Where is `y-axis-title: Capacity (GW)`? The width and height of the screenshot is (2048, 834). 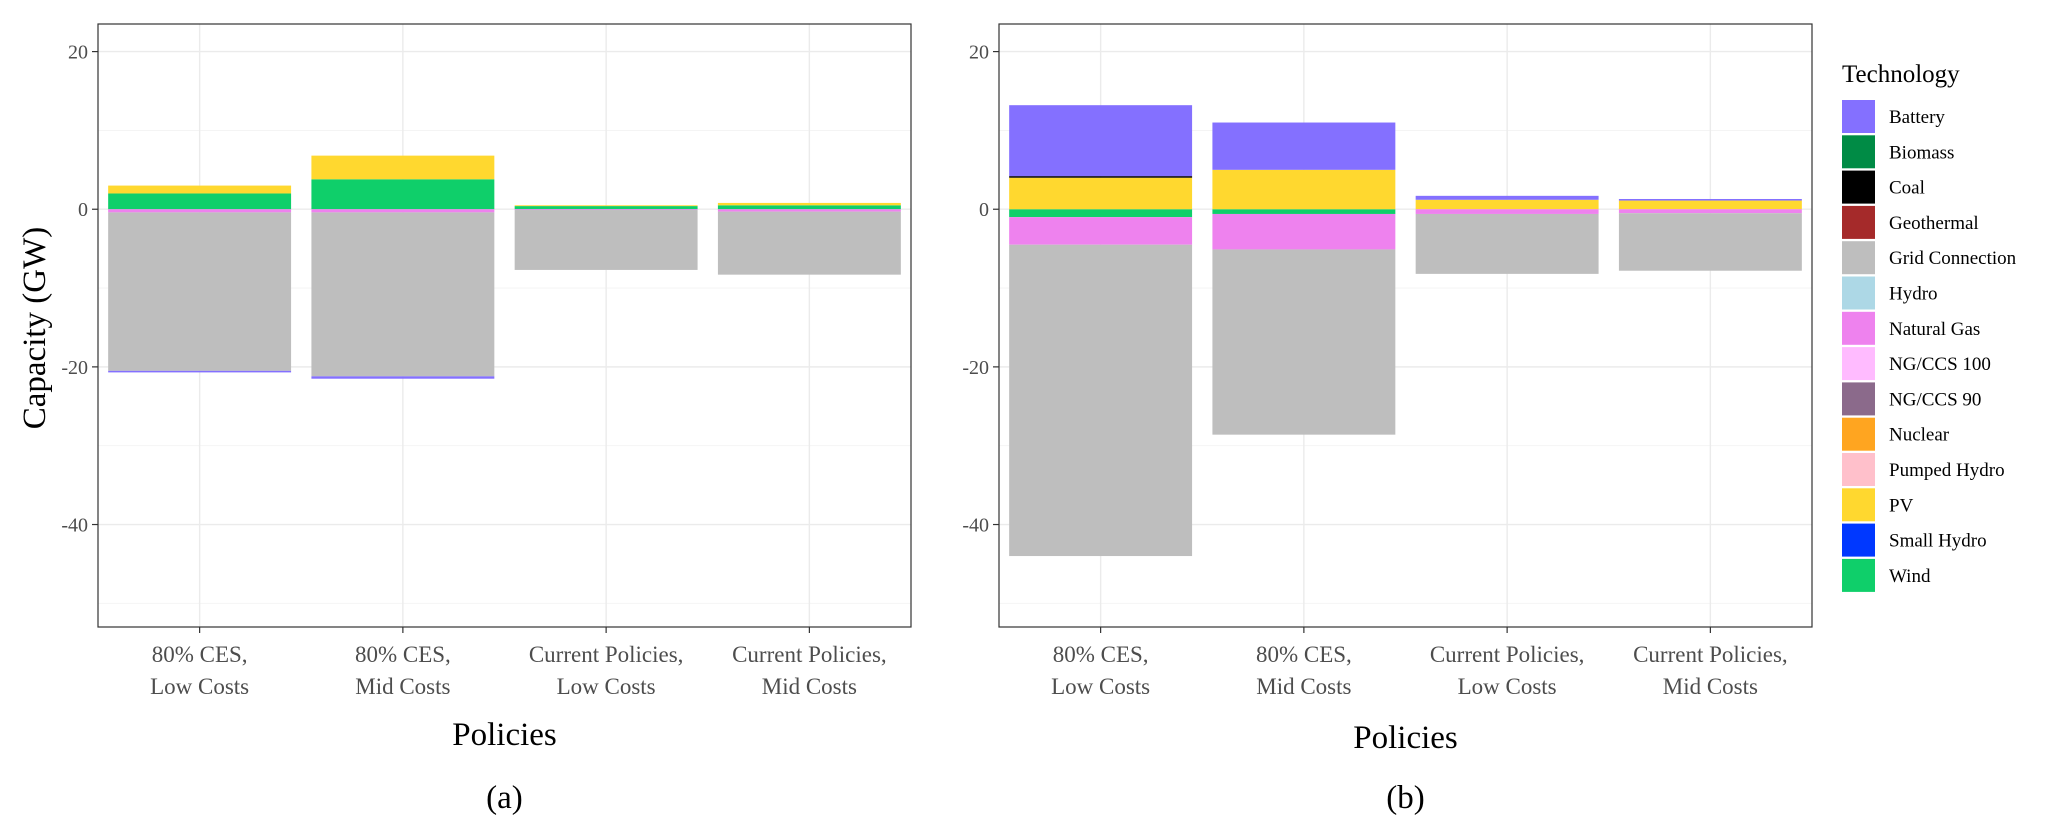 y-axis-title: Capacity (GW) is located at coordinates (35, 328).